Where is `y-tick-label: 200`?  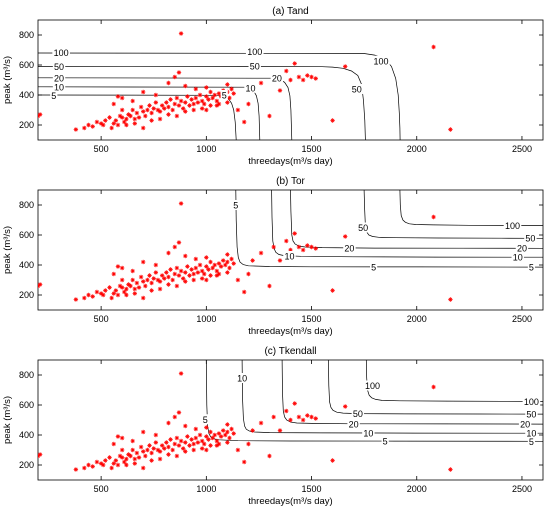
y-tick-label: 200 is located at coordinates (26, 125).